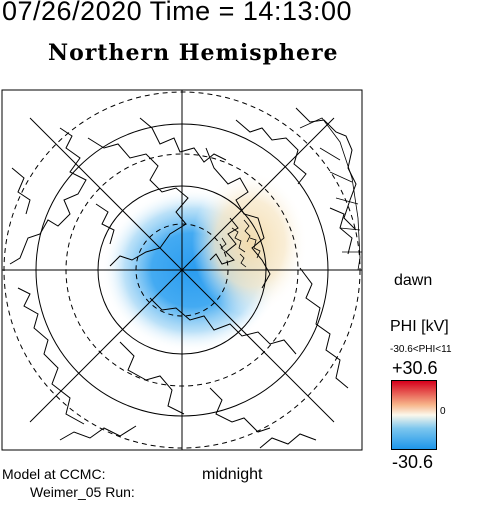 This screenshot has height=508, width=484. I want to click on dawn-label: dawn, so click(413, 280).